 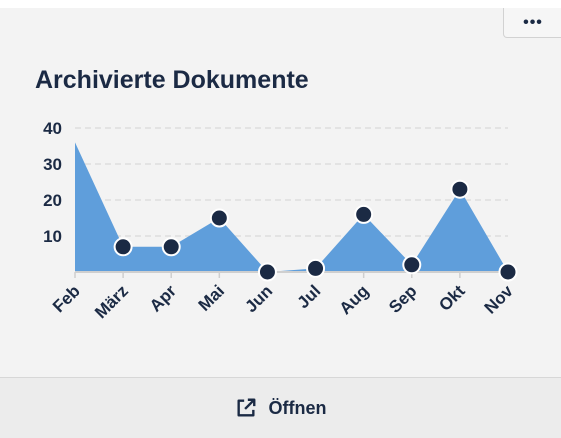 I want to click on y-tick-label: 30, so click(x=52, y=164).